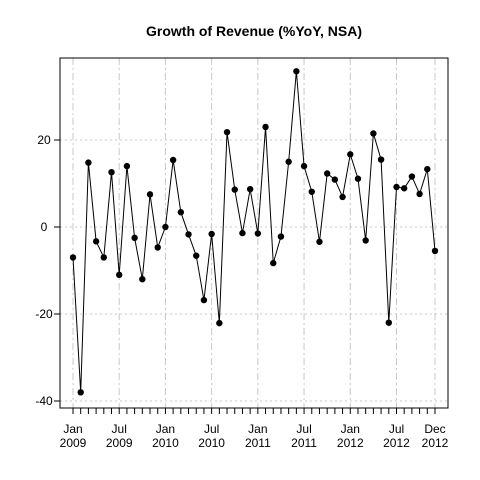 This screenshot has height=480, width=480. I want to click on y-tick-label: -40, so click(44, 401).